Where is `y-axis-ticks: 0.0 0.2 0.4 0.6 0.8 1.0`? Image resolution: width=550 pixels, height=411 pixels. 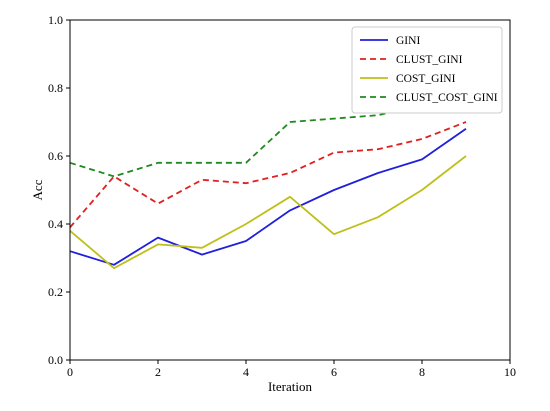
y-axis-ticks: 0.0 0.2 0.4 0.6 0.8 1.0 is located at coordinates (59, 190).